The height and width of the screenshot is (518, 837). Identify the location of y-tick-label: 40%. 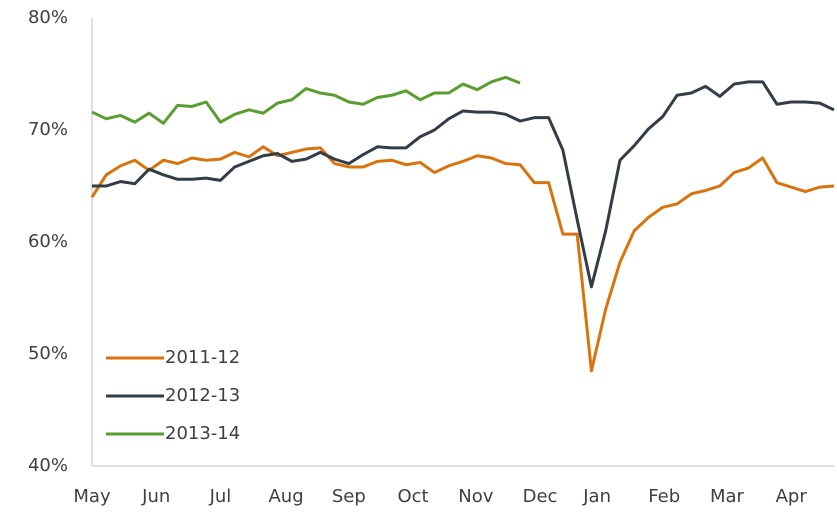
(48, 465).